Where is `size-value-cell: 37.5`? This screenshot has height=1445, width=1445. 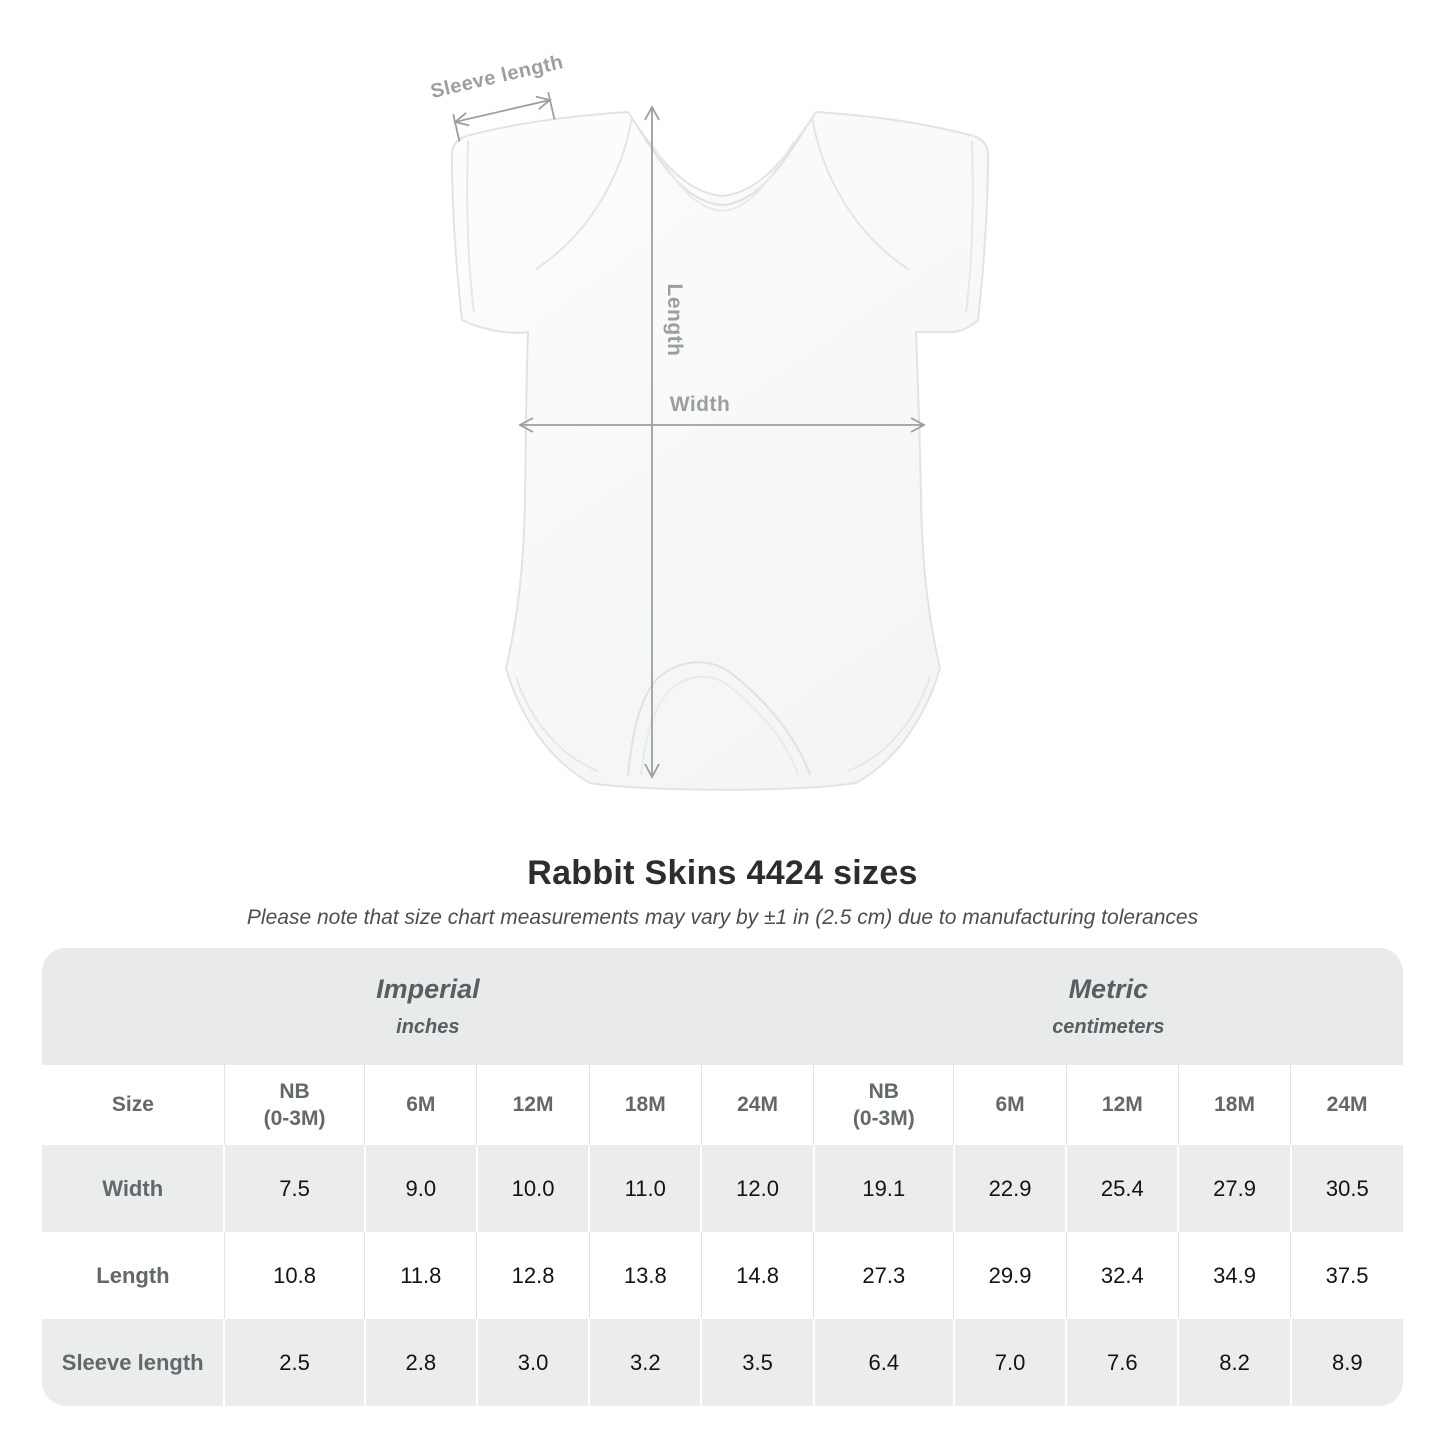
size-value-cell: 37.5 is located at coordinates (1346, 1275).